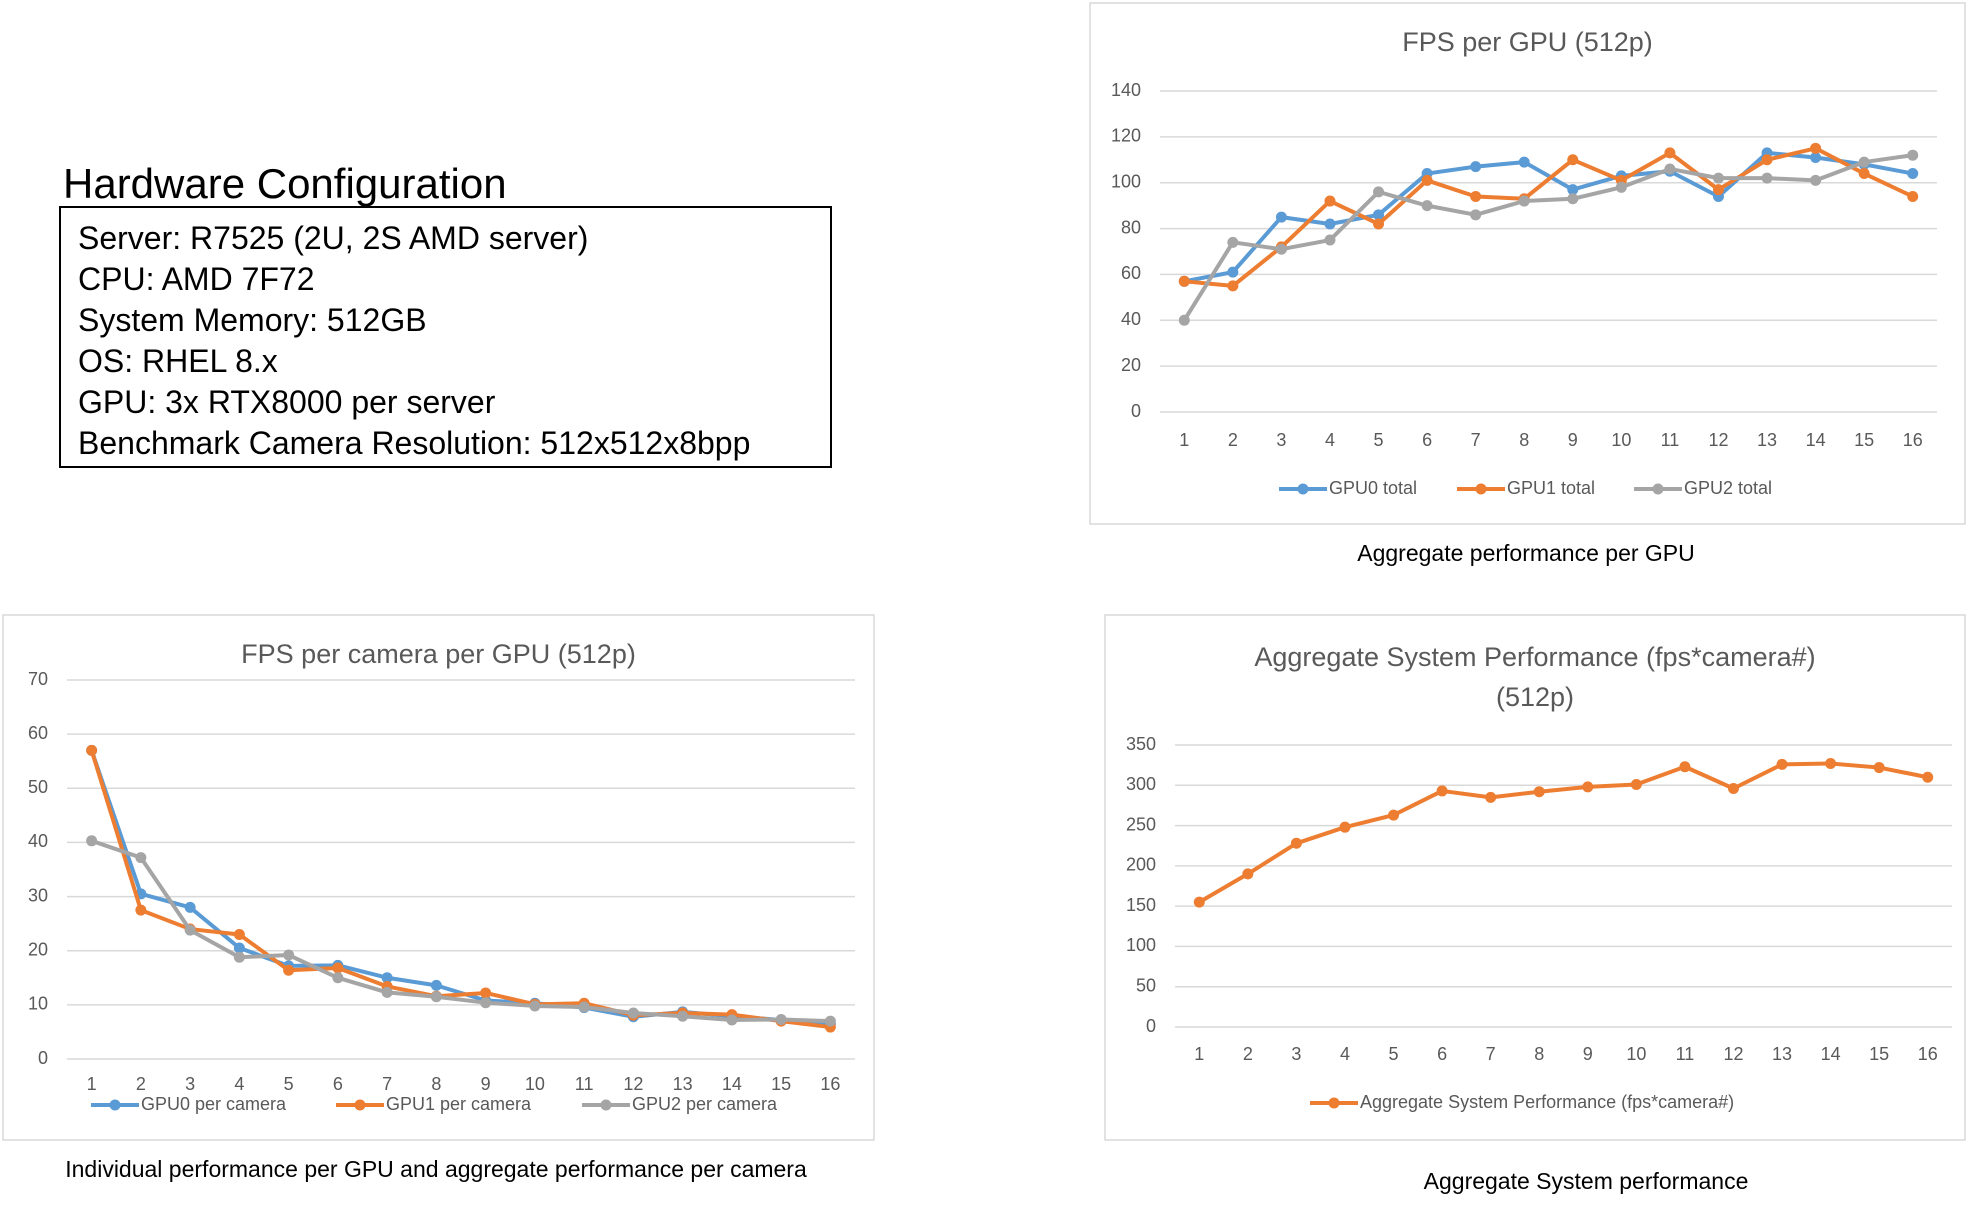  What do you see at coordinates (1136, 411) in the screenshot?
I see `y-tick-label: 0` at bounding box center [1136, 411].